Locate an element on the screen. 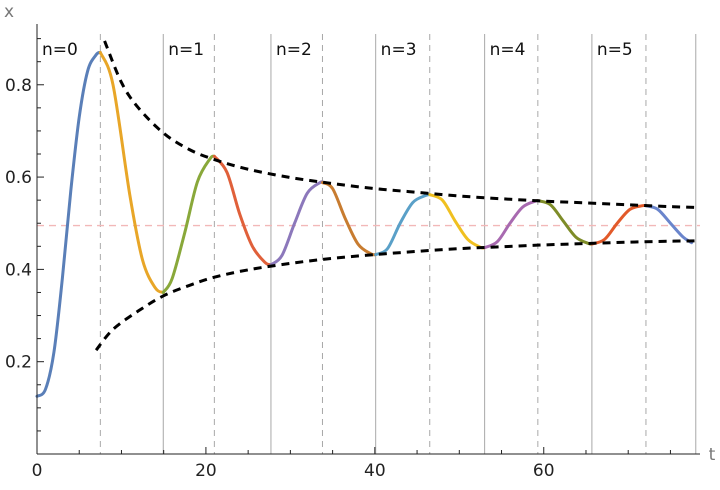 The image size is (720, 490). x-axis-title: t is located at coordinates (712, 455).